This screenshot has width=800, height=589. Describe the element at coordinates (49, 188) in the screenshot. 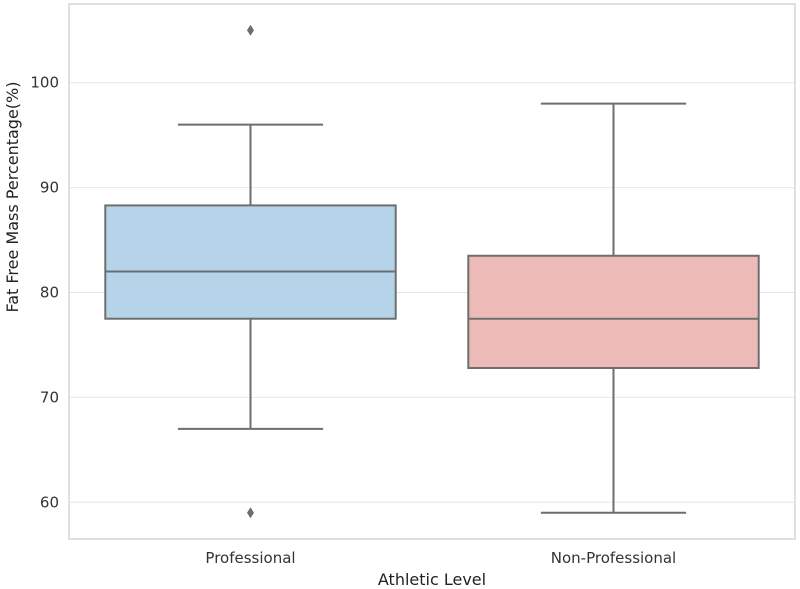

I see `y-tick-label: 90` at that location.